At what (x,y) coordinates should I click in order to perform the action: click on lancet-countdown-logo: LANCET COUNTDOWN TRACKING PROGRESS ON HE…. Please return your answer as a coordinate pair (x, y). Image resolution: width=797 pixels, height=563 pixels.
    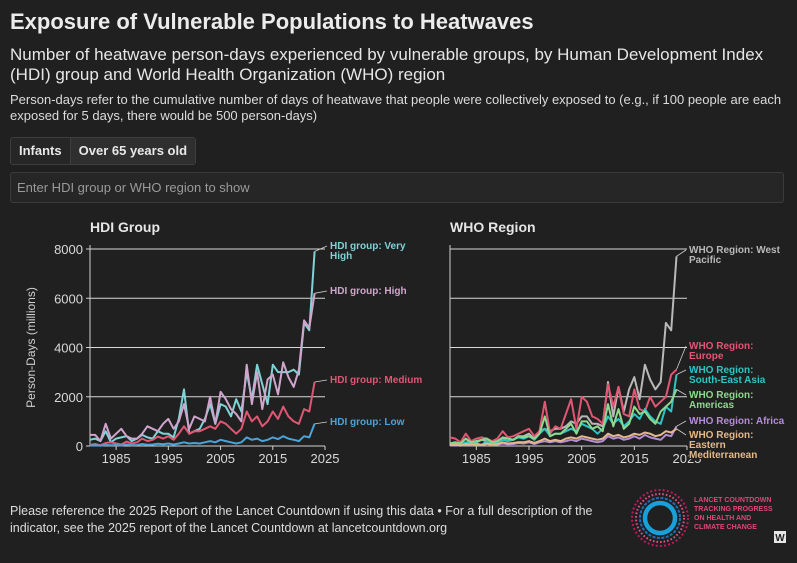
    Looking at the image, I should click on (708, 518).